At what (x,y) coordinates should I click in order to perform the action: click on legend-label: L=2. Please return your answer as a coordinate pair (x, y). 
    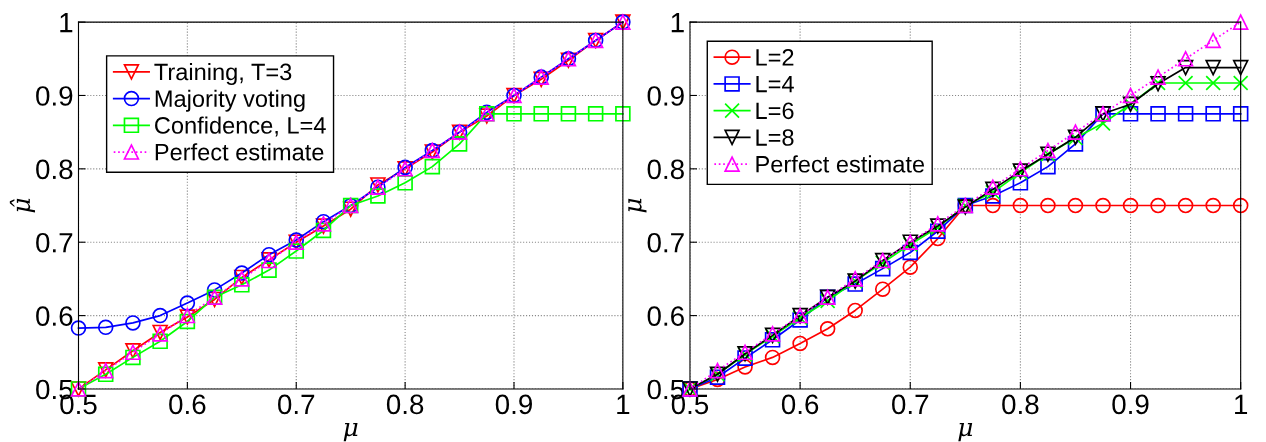
    Looking at the image, I should click on (775, 57).